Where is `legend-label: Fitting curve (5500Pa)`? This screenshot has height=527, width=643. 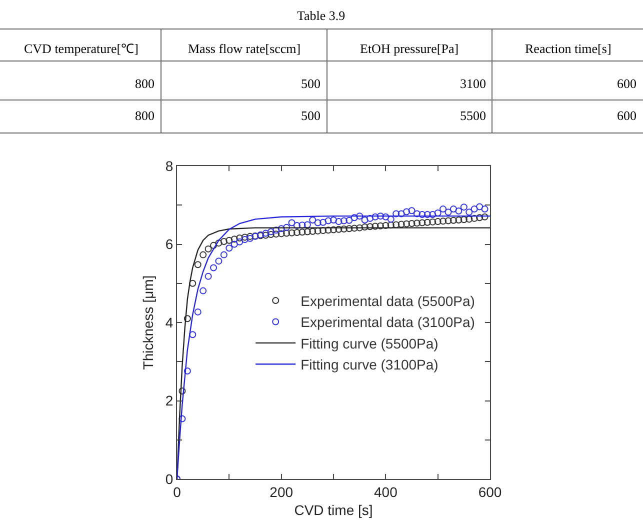
legend-label: Fitting curve (5500Pa) is located at coordinates (369, 343).